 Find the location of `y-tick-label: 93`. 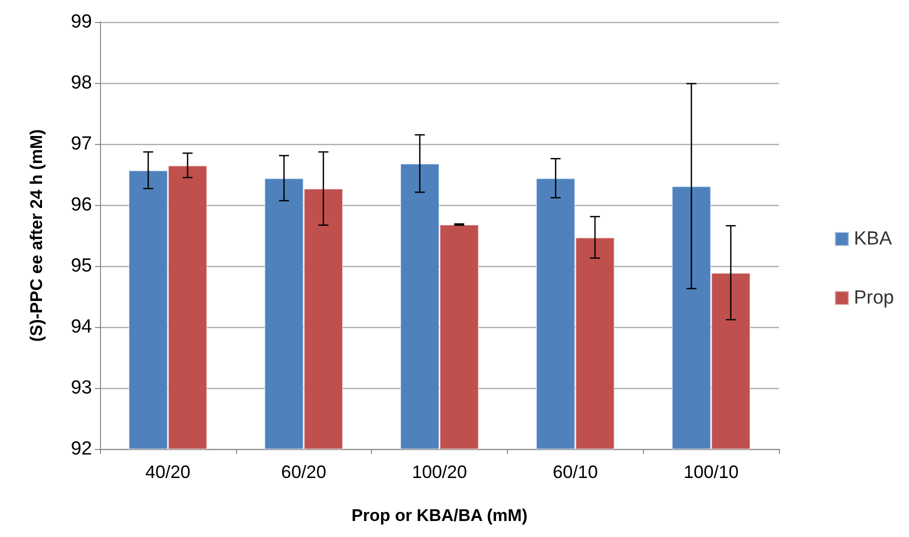

y-tick-label: 93 is located at coordinates (81, 388).